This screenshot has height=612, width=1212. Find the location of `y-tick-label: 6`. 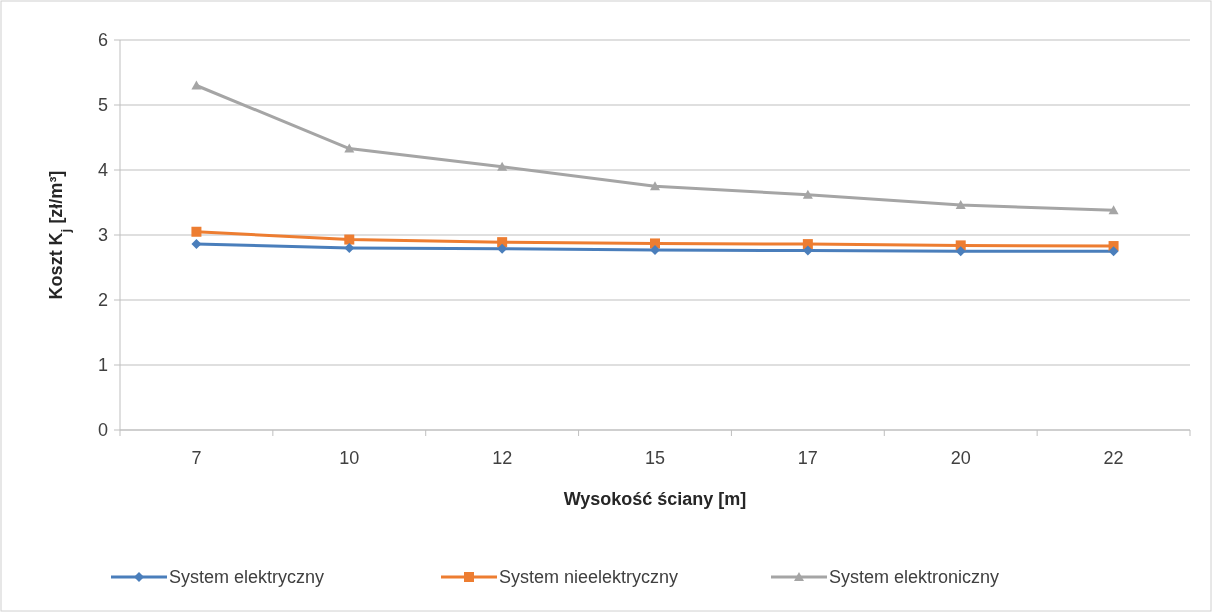

y-tick-label: 6 is located at coordinates (102, 40).